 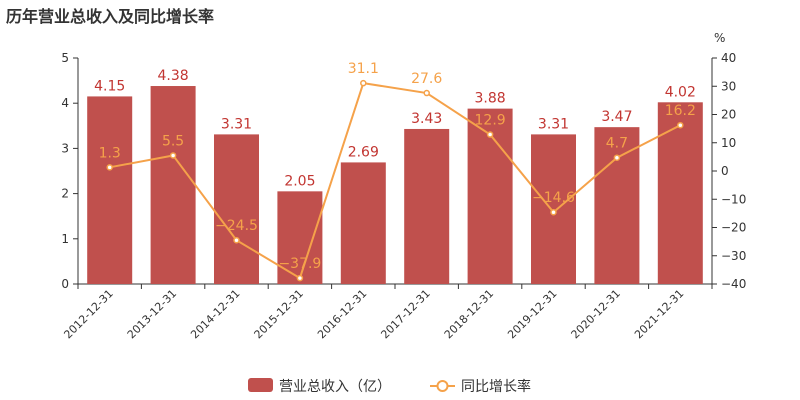 What do you see at coordinates (65, 148) in the screenshot?
I see `left-y-tick-label: 3` at bounding box center [65, 148].